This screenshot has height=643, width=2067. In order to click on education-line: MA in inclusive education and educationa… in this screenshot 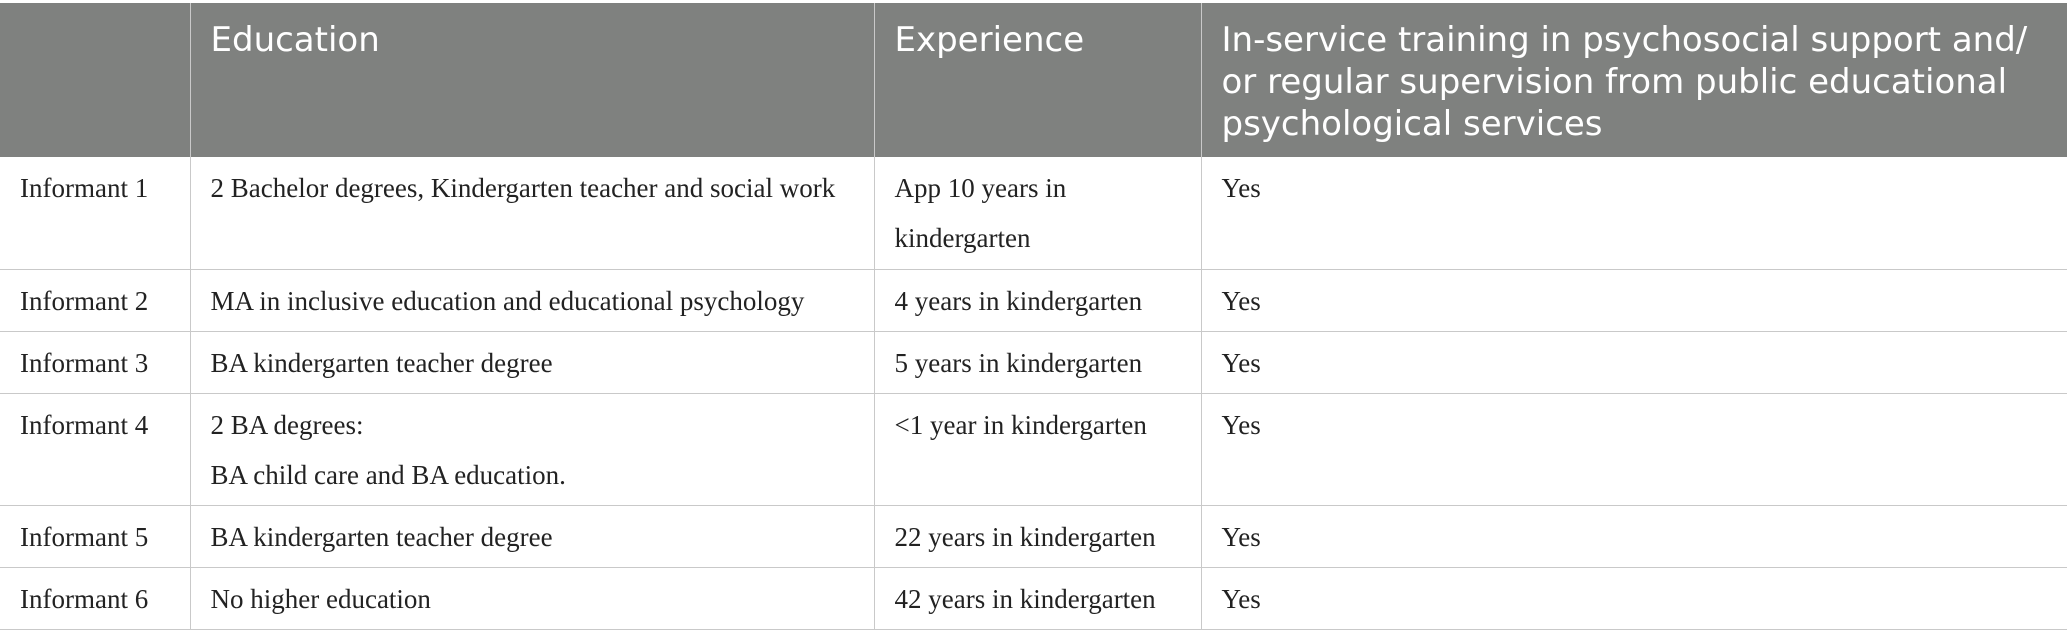, I will do `click(507, 300)`.